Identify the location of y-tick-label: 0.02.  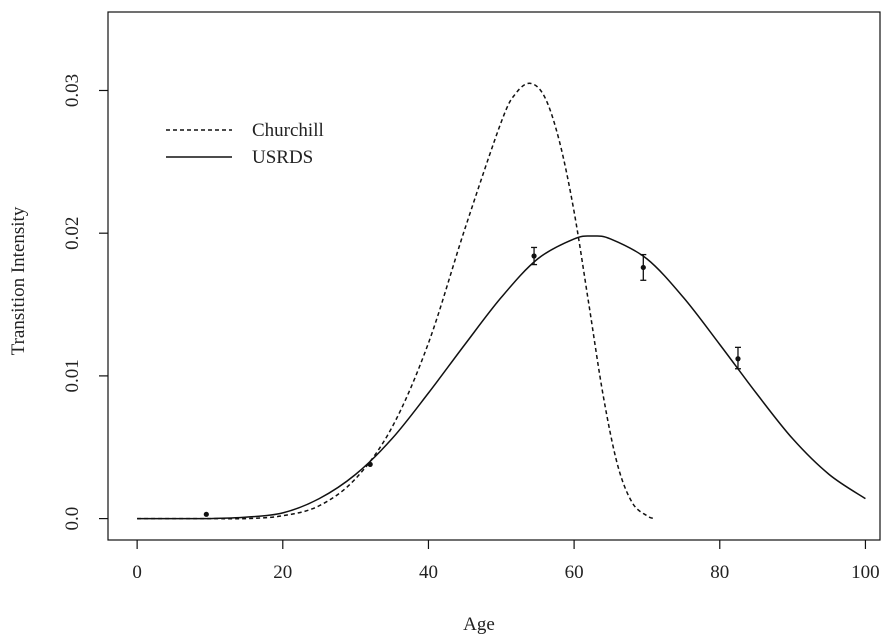
(72, 233).